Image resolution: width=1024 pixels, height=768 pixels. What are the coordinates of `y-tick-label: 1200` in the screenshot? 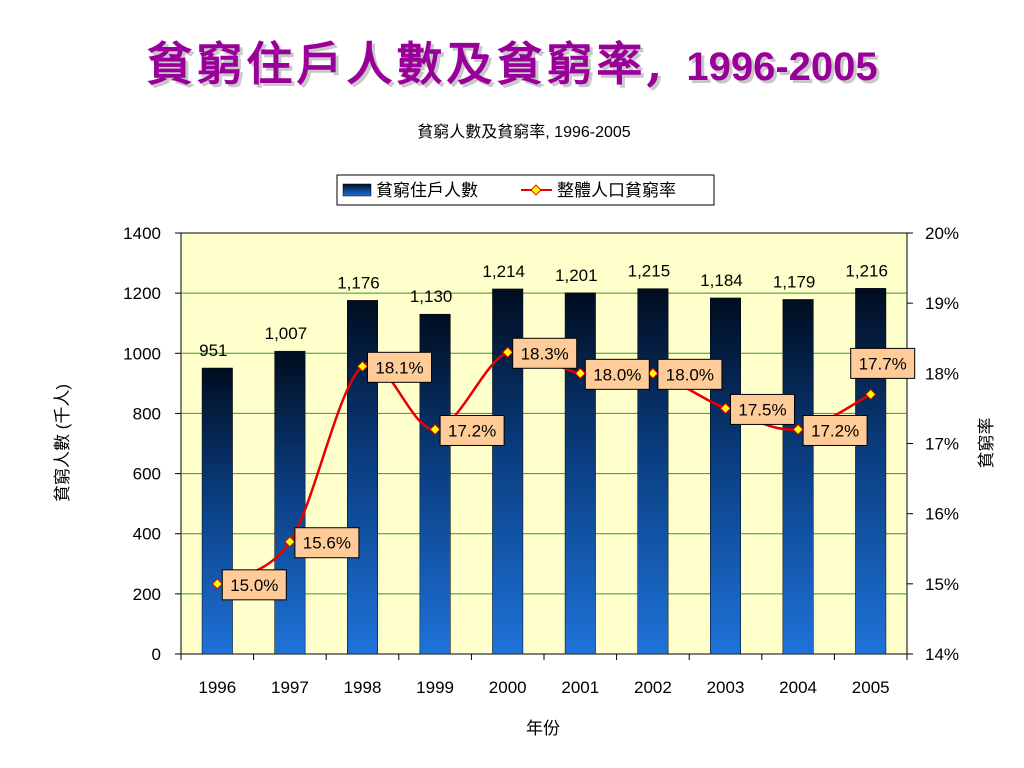 It's located at (142, 293).